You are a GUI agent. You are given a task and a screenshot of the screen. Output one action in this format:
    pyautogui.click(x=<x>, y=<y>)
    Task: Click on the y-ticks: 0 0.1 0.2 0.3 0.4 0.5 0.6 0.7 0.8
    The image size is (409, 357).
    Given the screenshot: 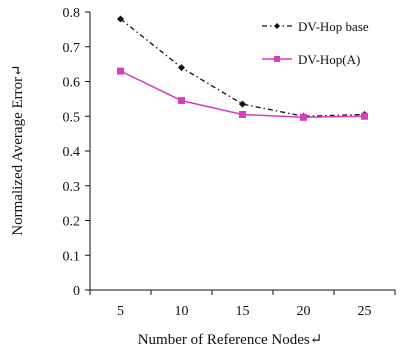 What is the action you would take?
    pyautogui.click(x=76, y=152)
    